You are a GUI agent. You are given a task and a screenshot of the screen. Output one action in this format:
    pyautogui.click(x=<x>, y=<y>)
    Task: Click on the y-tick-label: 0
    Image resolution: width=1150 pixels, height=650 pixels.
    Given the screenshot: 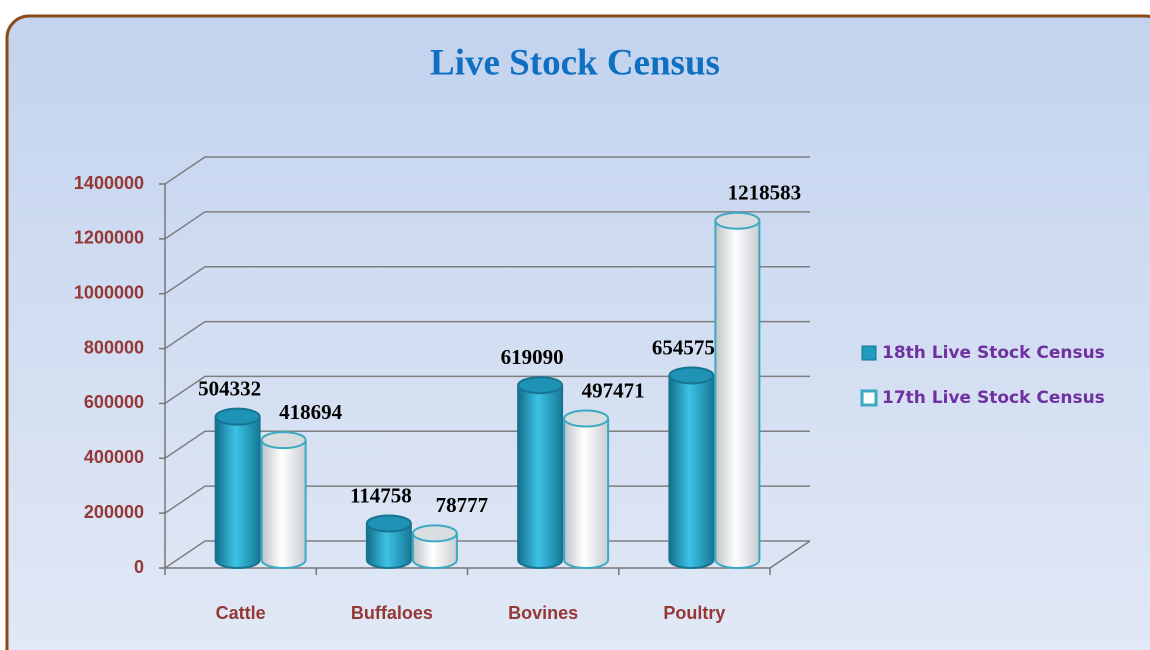 What is the action you would take?
    pyautogui.click(x=139, y=567)
    